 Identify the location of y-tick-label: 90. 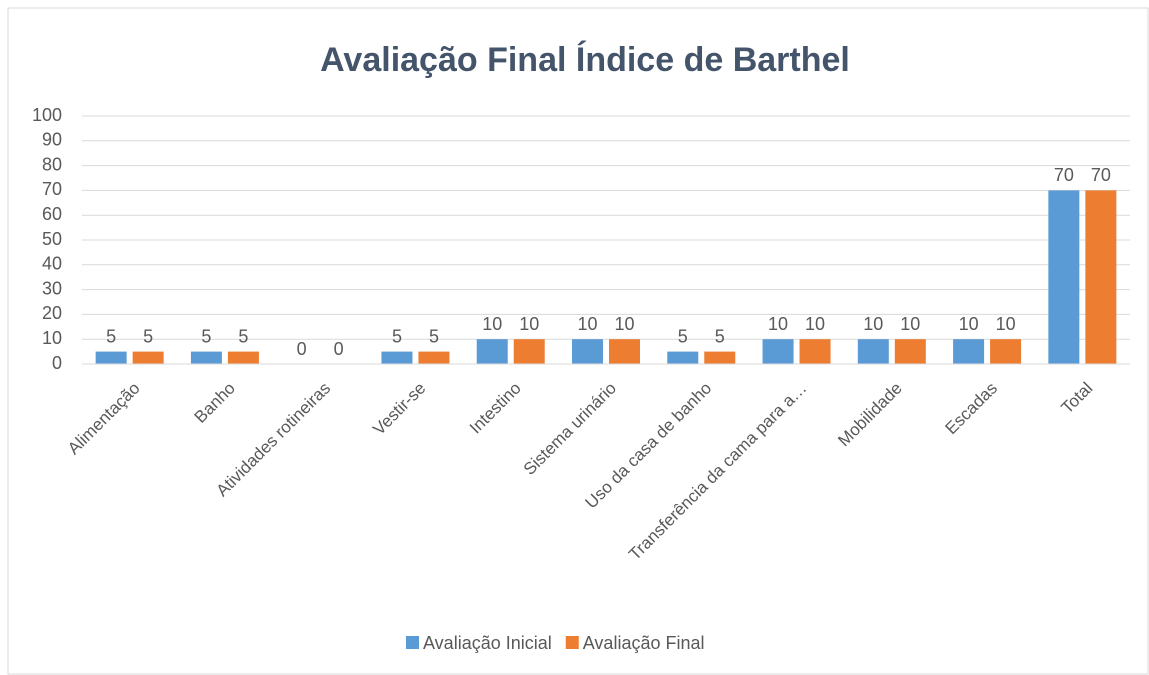
(52, 140).